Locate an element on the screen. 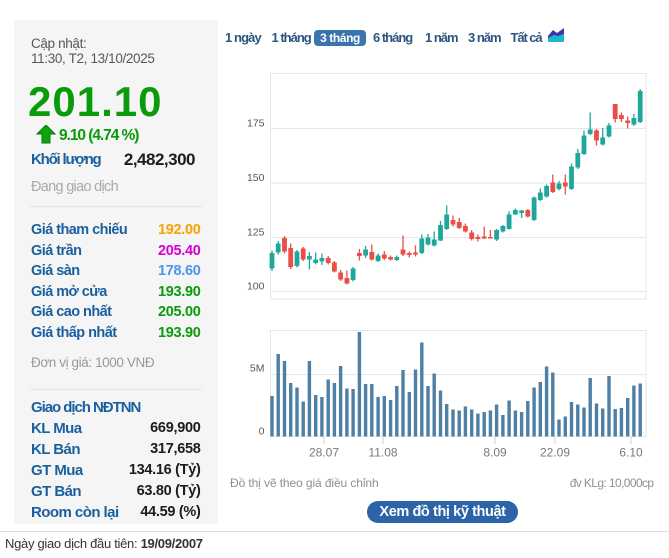 The image size is (669, 558). svg-text: 0 is located at coordinates (262, 432).